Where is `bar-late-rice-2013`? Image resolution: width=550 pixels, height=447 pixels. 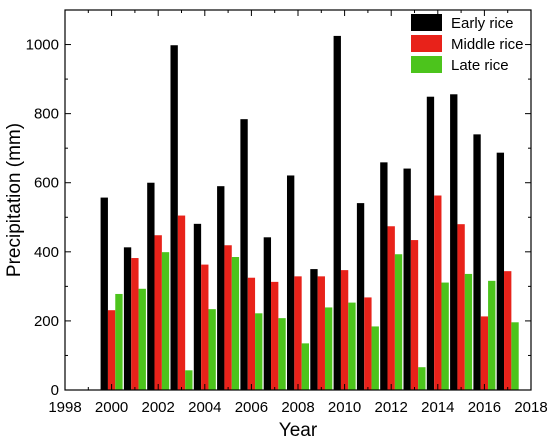
bar-late-rice-2013 is located at coordinates (422, 378).